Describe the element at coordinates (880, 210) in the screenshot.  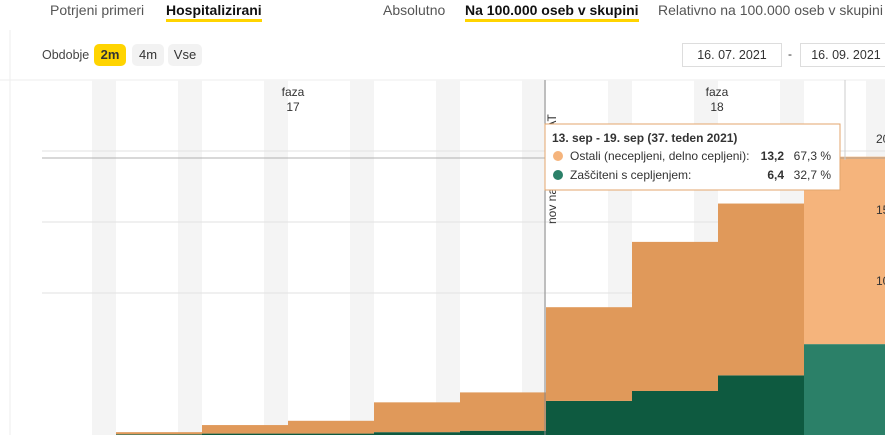
I see `y-tick-label: 15` at that location.